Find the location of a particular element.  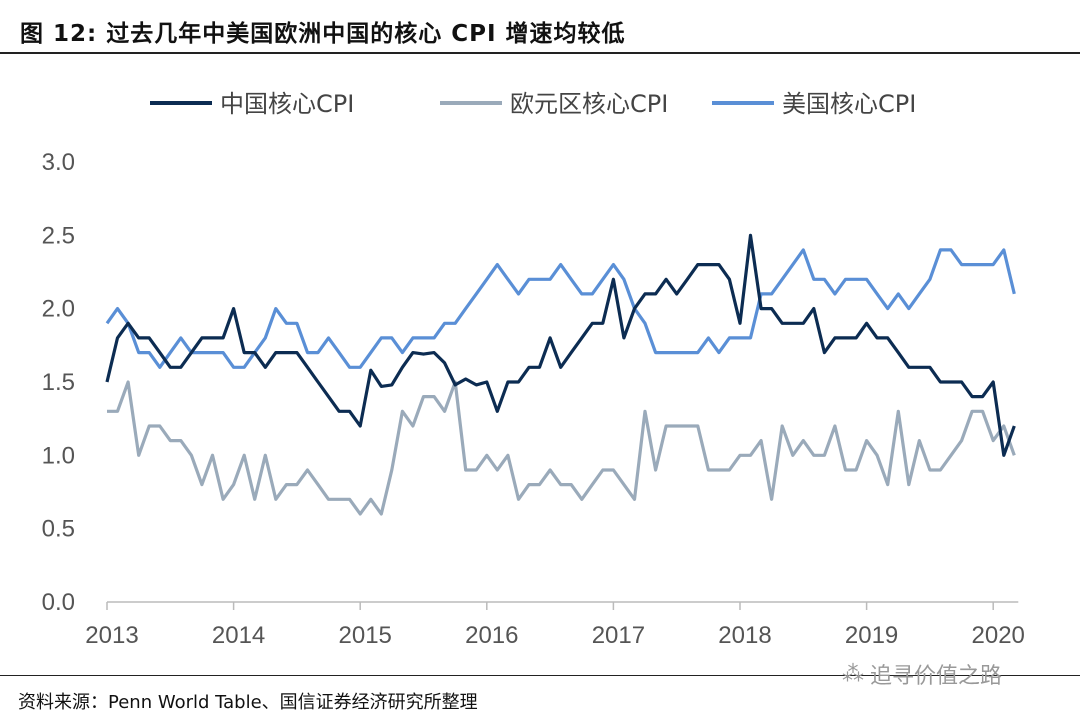

y-tick-label: 0.5 is located at coordinates (58, 529).